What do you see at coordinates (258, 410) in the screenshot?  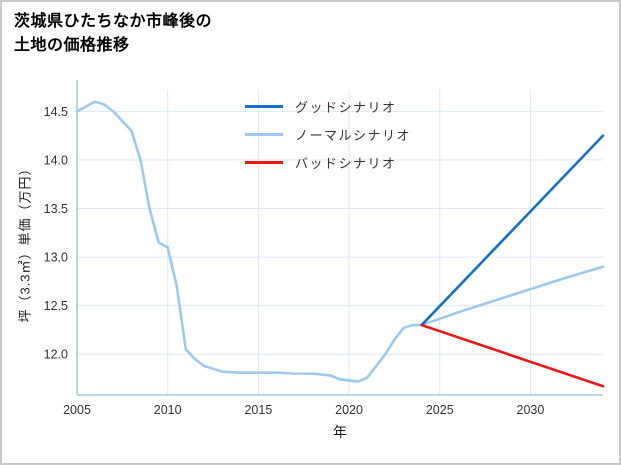 I see `x-tick-label: 2015` at bounding box center [258, 410].